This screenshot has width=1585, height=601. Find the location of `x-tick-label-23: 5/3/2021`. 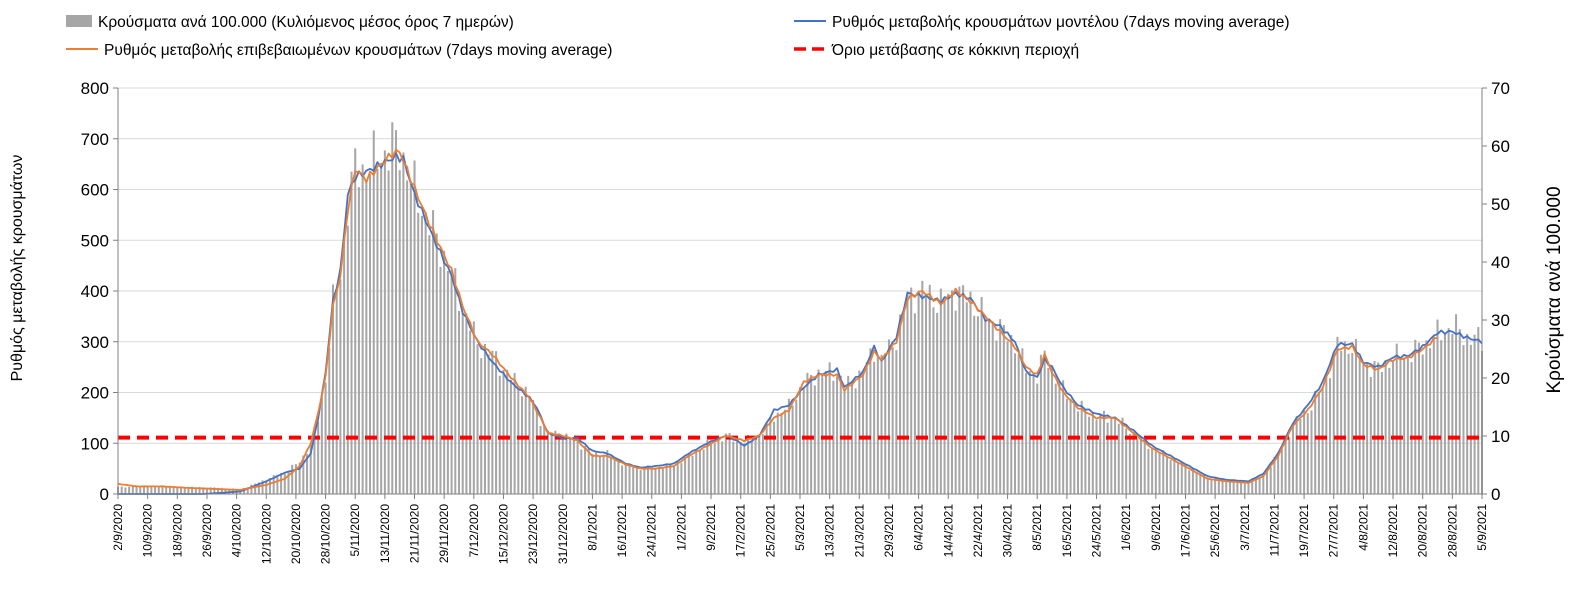

x-tick-label-23: 5/3/2021 is located at coordinates (800, 527).